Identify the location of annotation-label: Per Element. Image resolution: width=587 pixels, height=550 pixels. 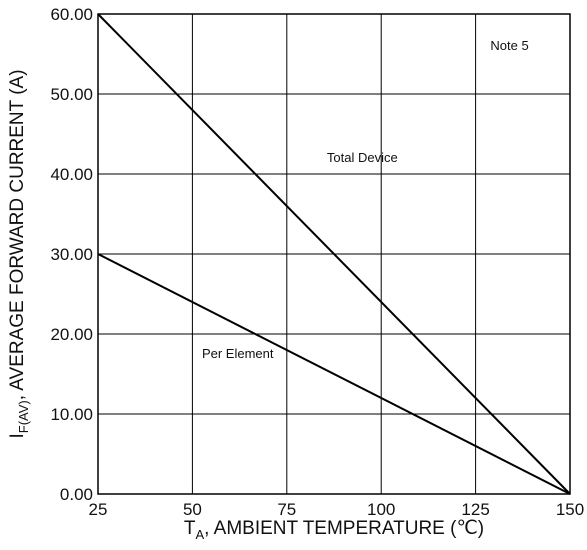
(238, 353).